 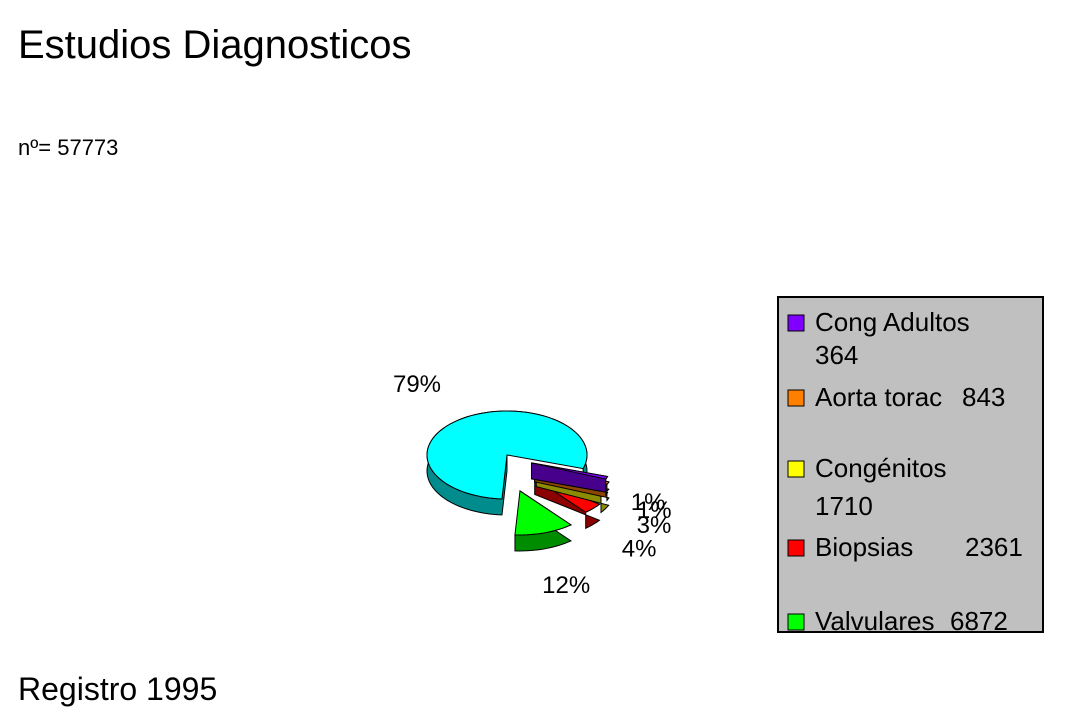 I want to click on legend-label: Congénitos, so click(x=881, y=468).